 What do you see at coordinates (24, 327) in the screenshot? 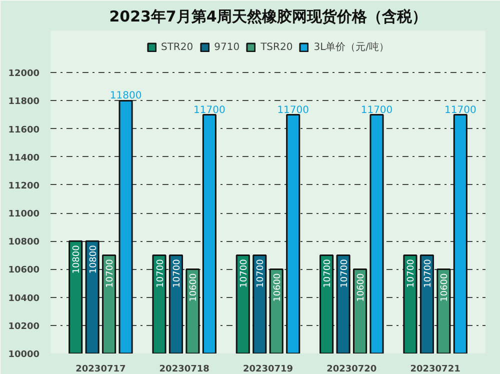
I see `y-tick-label: 10200` at bounding box center [24, 327].